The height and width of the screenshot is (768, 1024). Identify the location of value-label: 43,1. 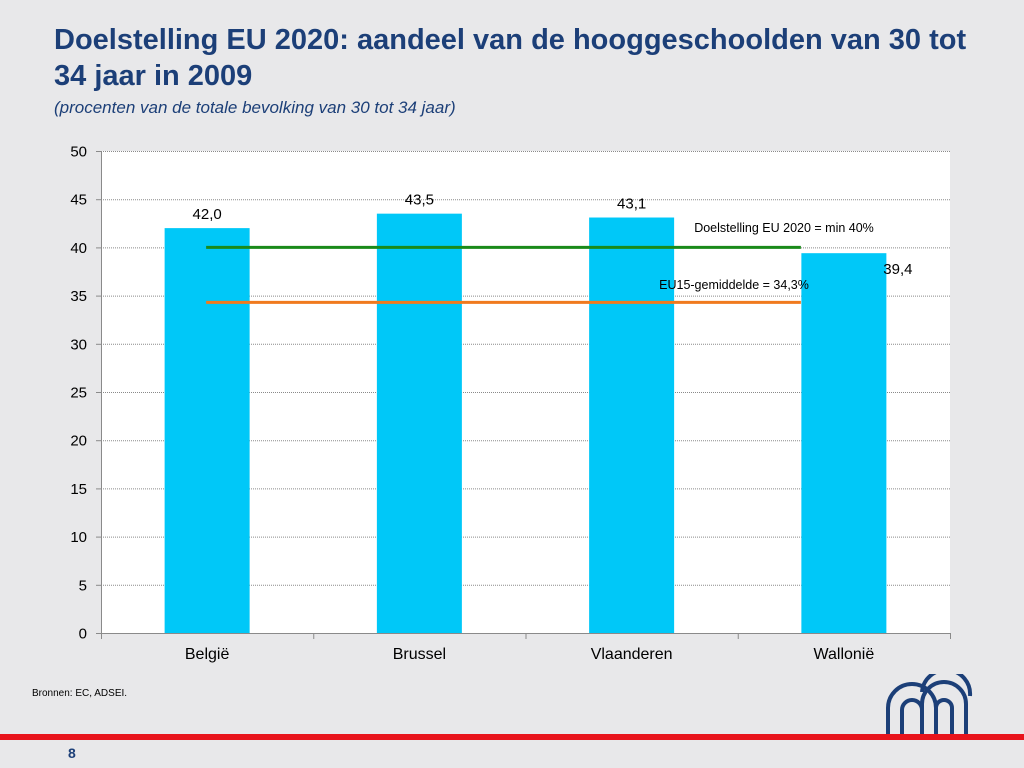
(631, 204).